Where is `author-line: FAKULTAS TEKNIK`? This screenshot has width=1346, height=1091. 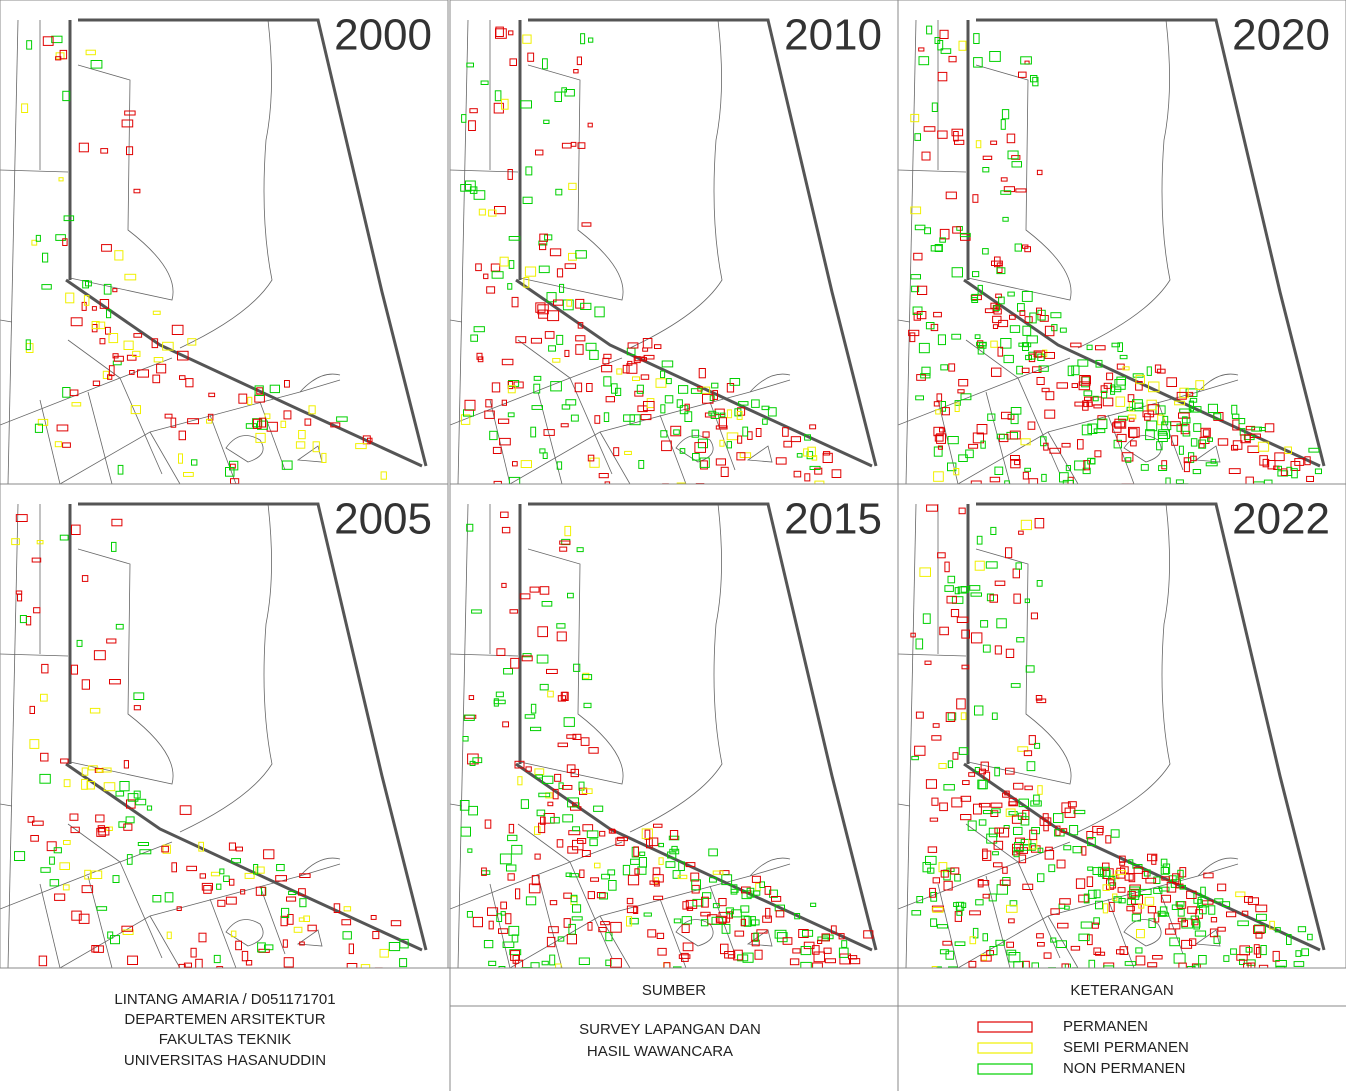 author-line: FAKULTAS TEKNIK is located at coordinates (225, 1039).